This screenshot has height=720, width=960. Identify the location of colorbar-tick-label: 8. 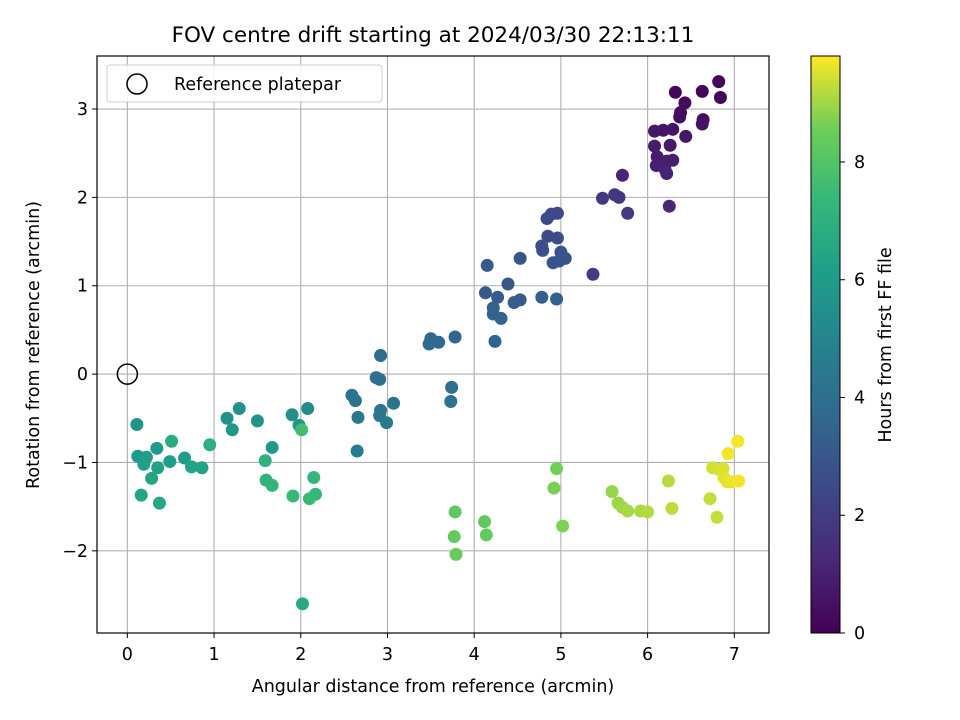
(859, 163).